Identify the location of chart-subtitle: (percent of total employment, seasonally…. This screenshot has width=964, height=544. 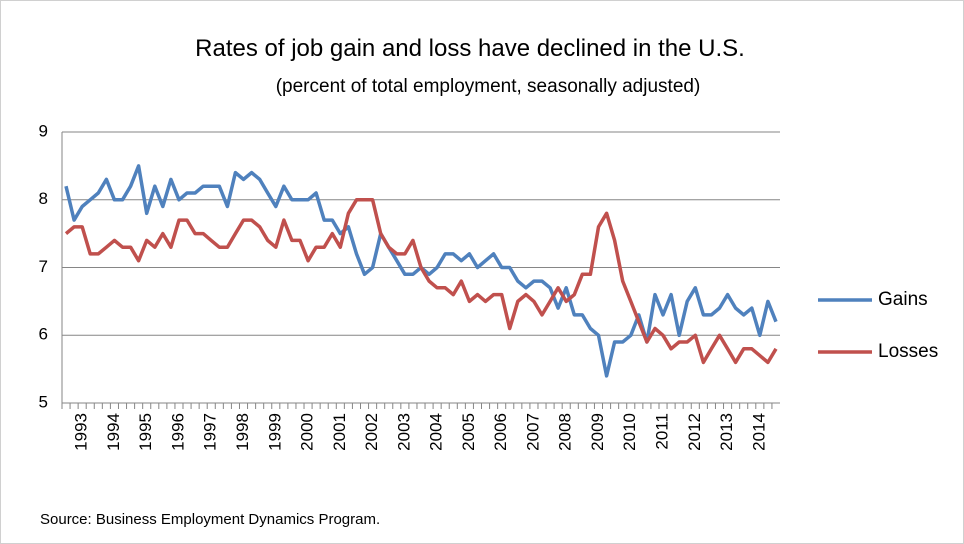
(488, 86).